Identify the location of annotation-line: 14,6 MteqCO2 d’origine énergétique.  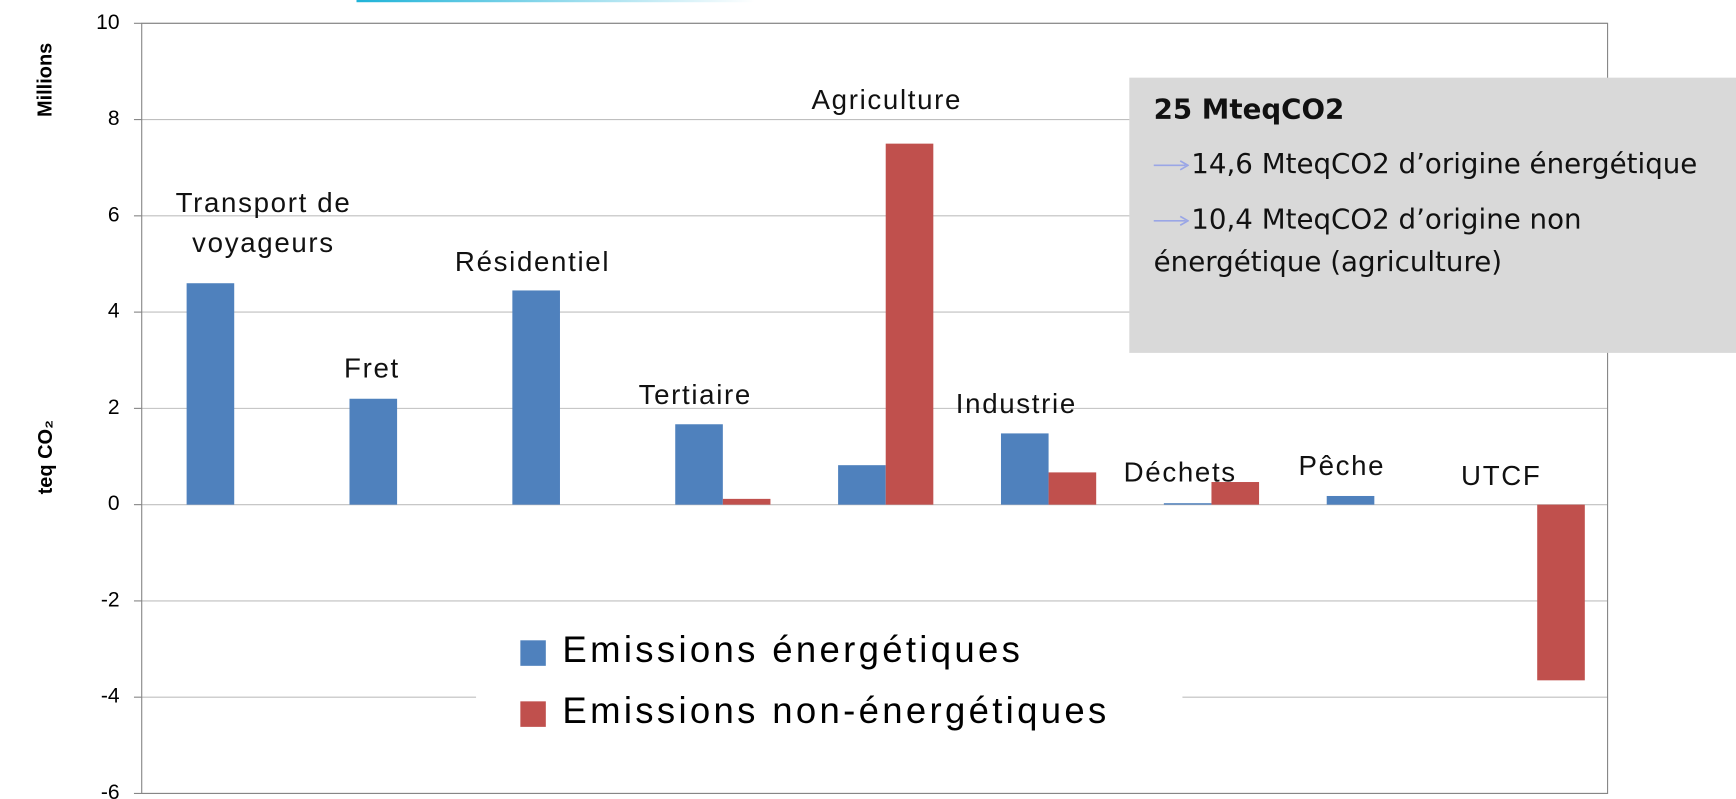
(1444, 164).